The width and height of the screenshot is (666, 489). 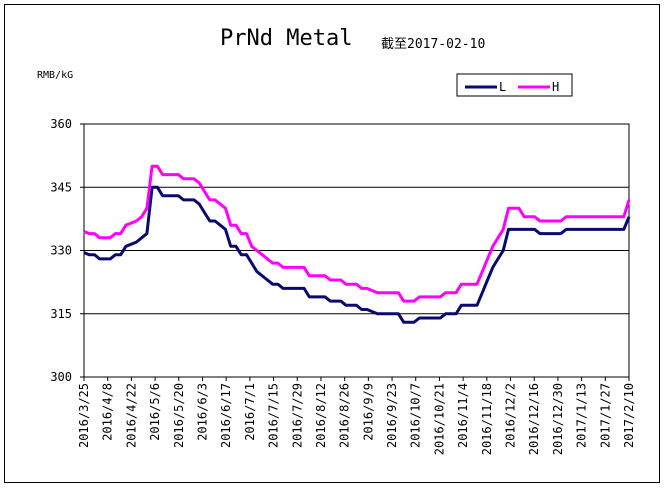 I want to click on x-tick-label: 2017/1/13, so click(x=582, y=415).